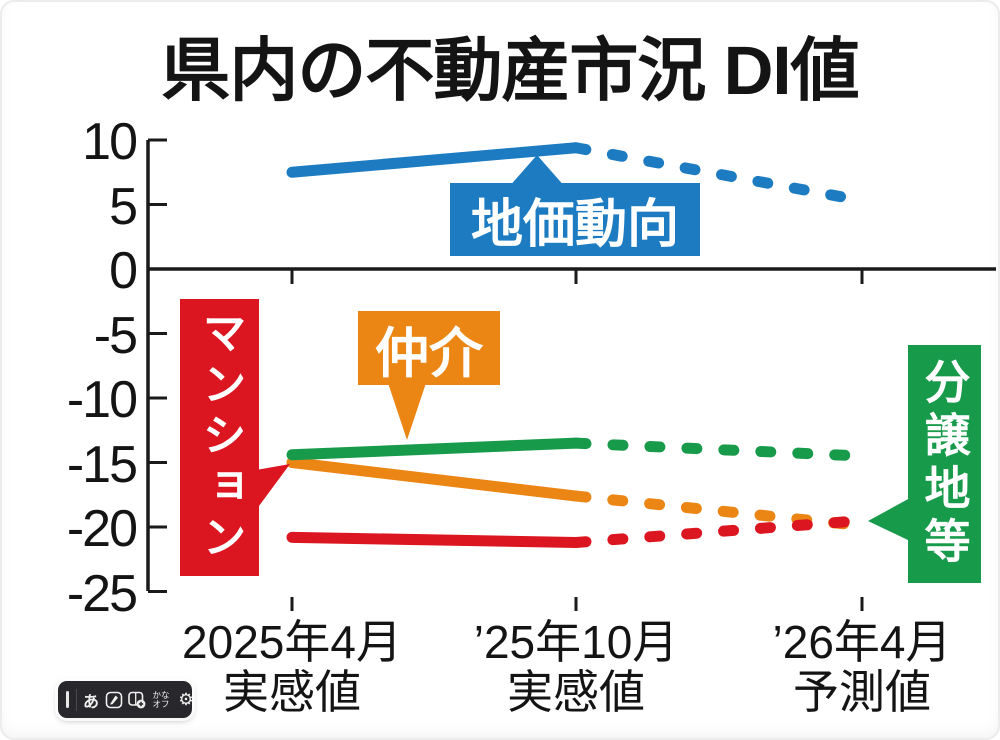 The width and height of the screenshot is (1000, 740). Describe the element at coordinates (186, 700) in the screenshot. I see `gear-icon: ⚙` at that location.